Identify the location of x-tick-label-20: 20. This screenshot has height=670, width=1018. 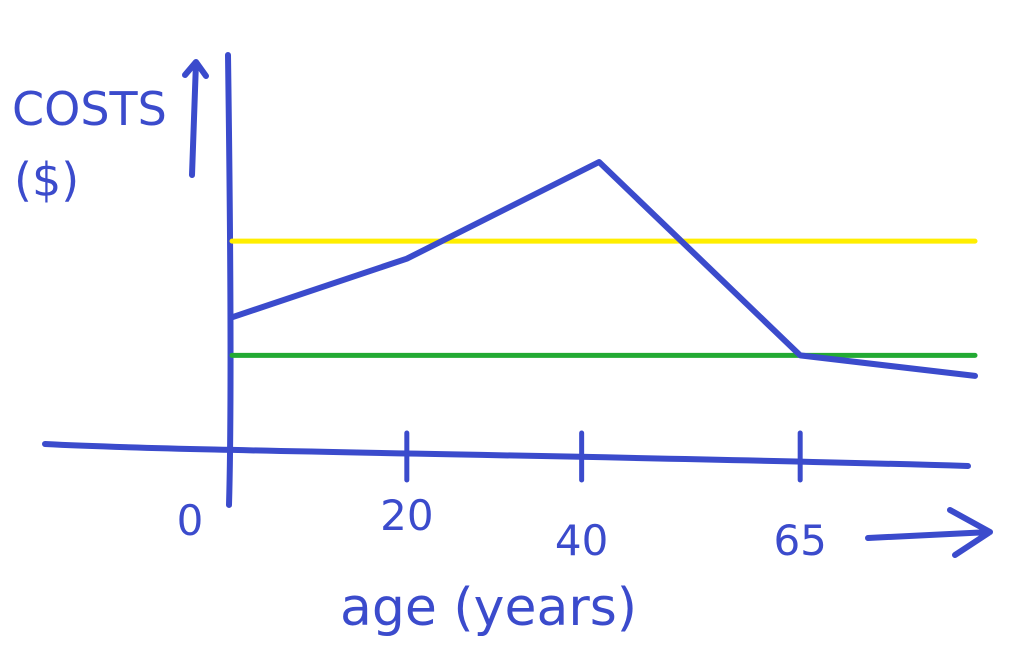
(406, 515).